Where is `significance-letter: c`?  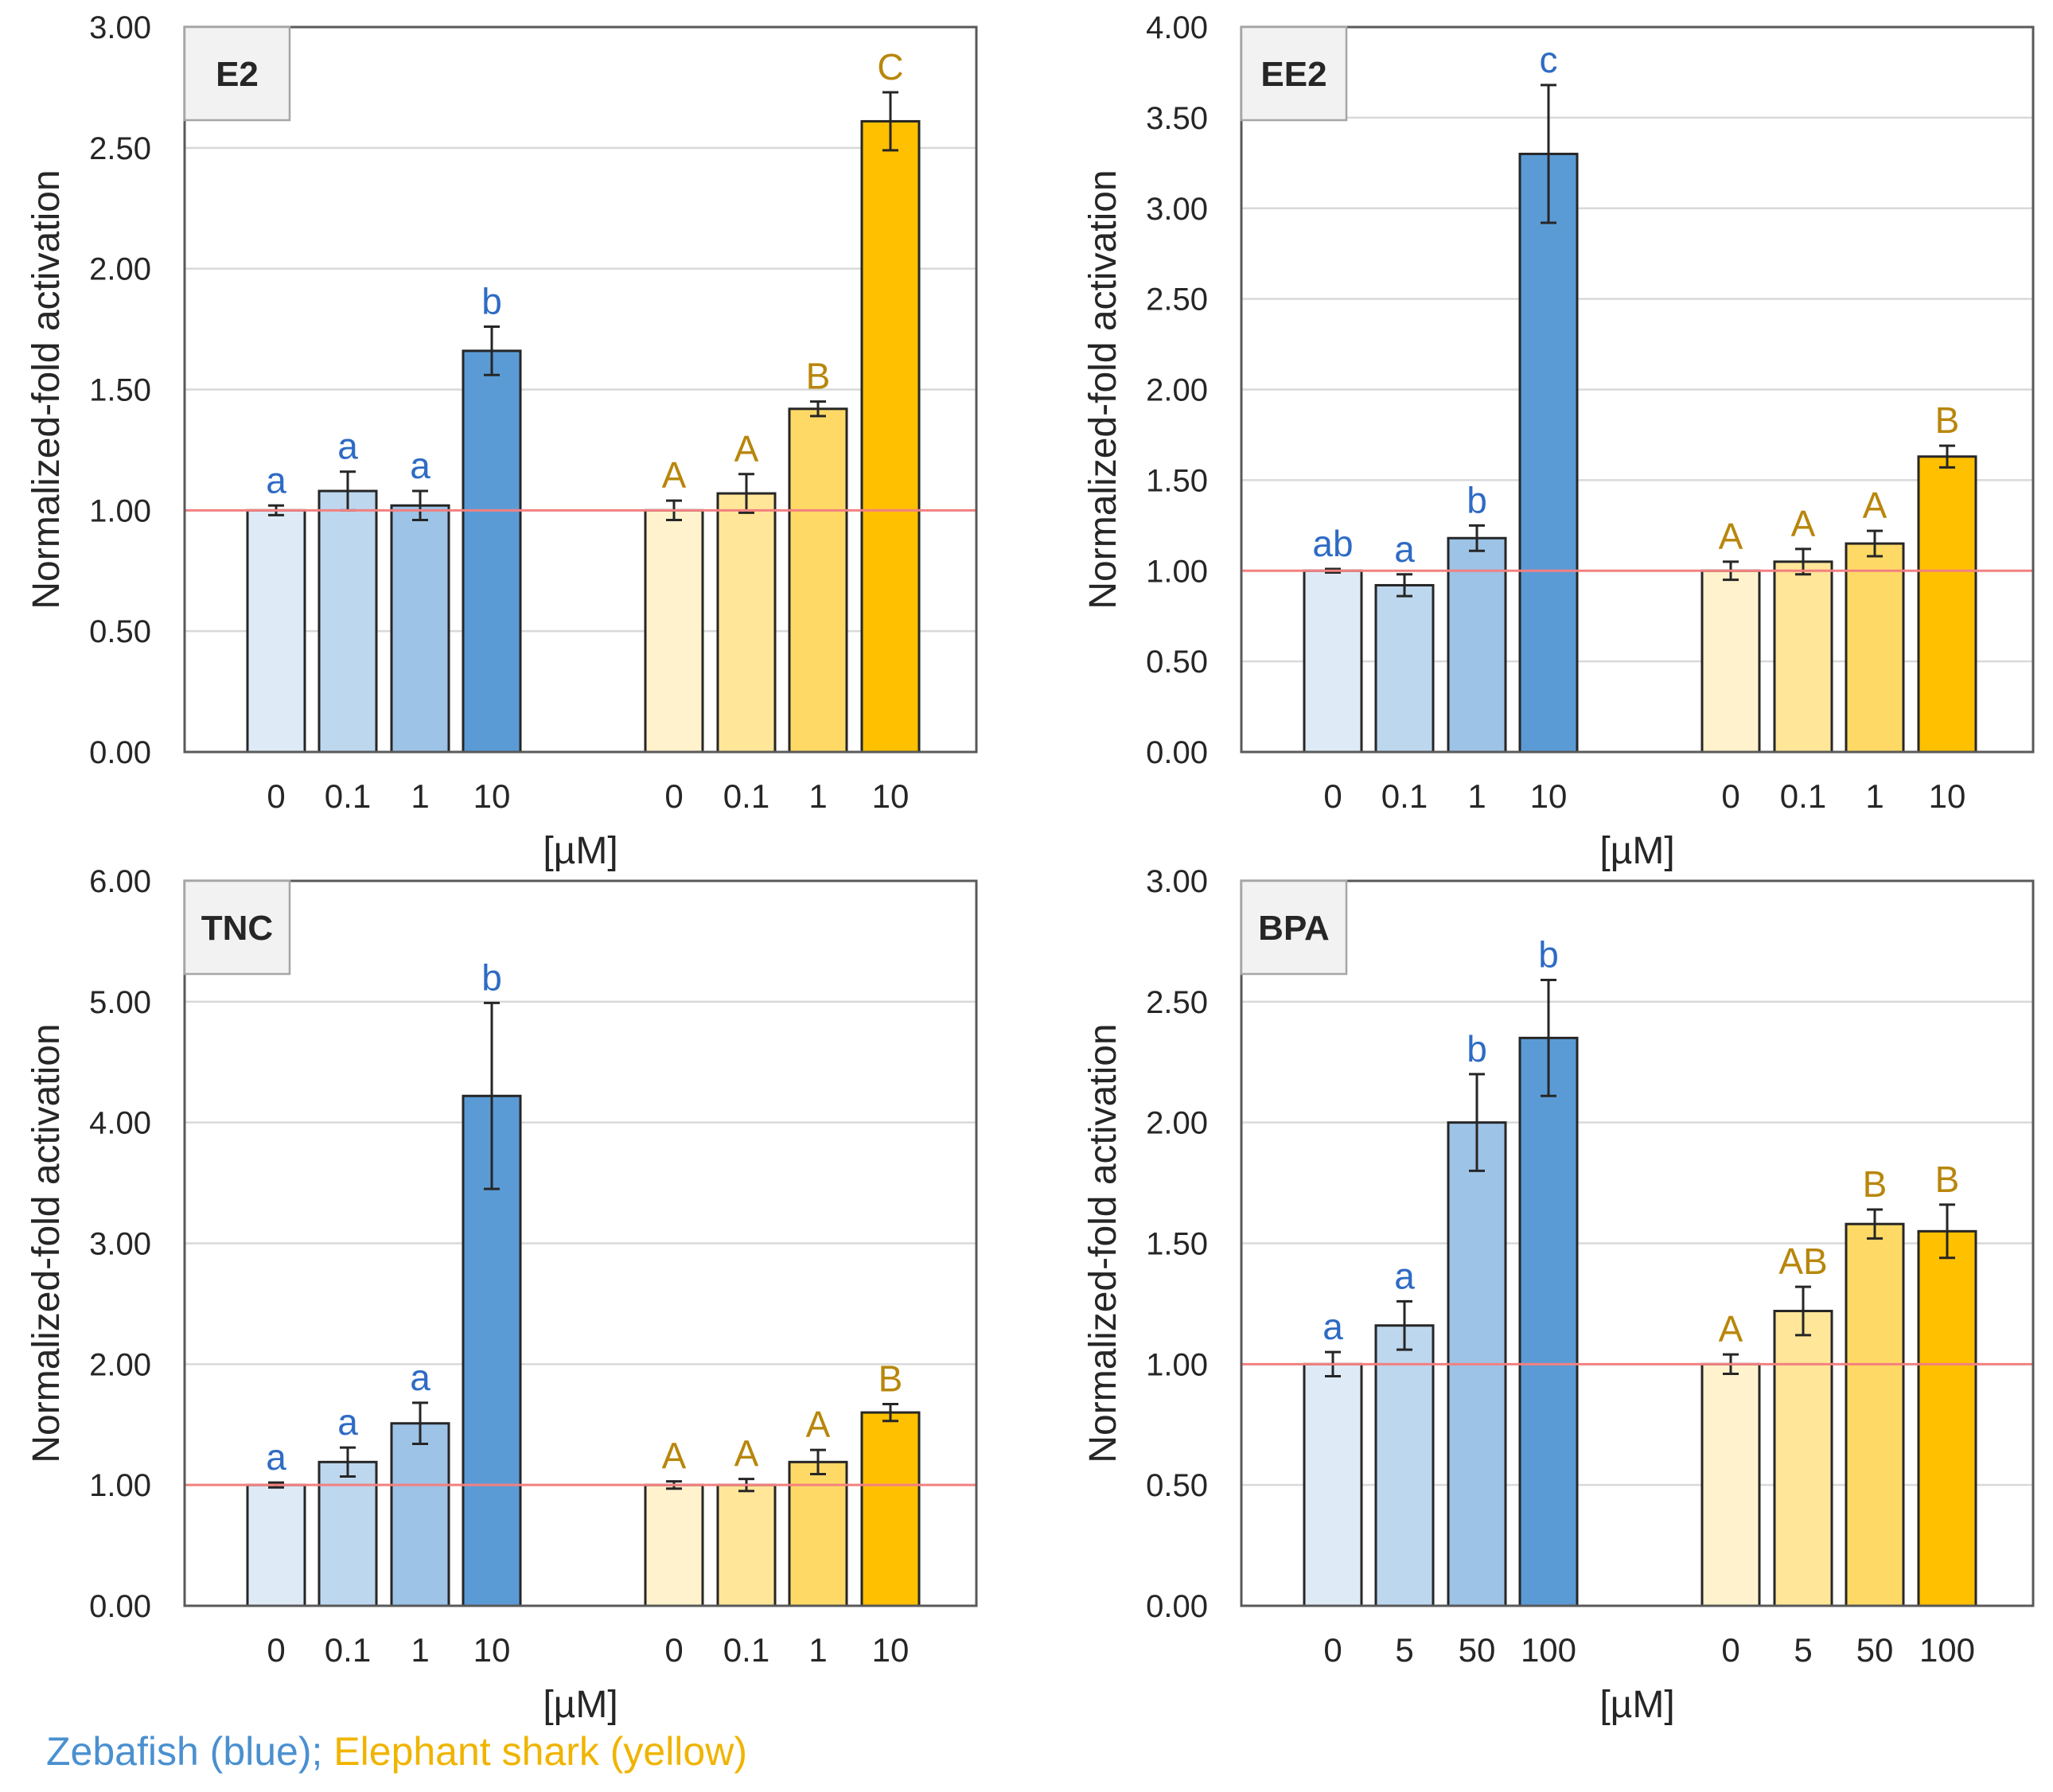
significance-letter: c is located at coordinates (1549, 59).